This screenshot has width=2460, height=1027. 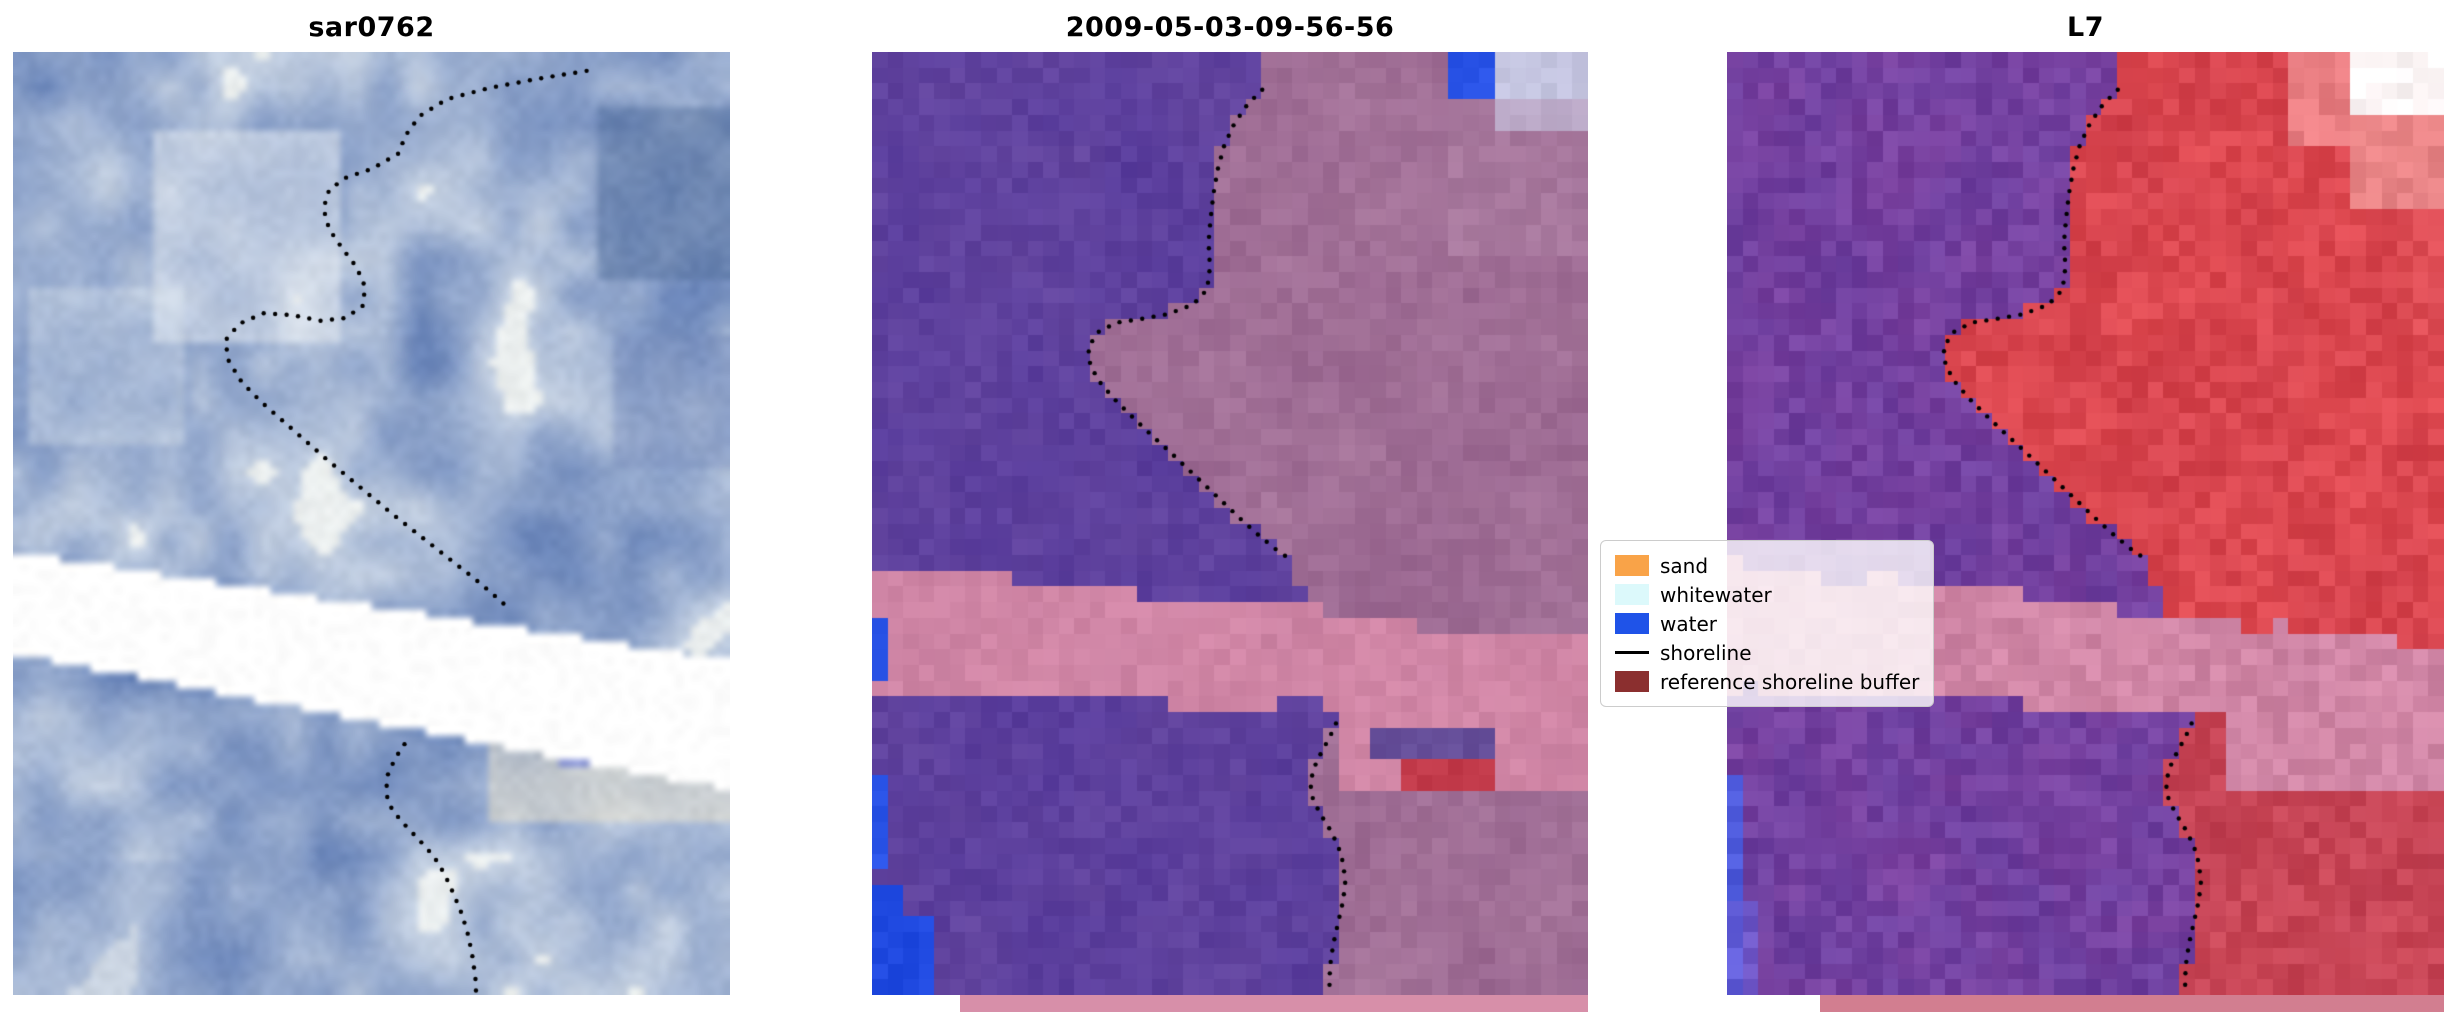 What do you see at coordinates (1632, 565) in the screenshot?
I see `legend-swatch-sand` at bounding box center [1632, 565].